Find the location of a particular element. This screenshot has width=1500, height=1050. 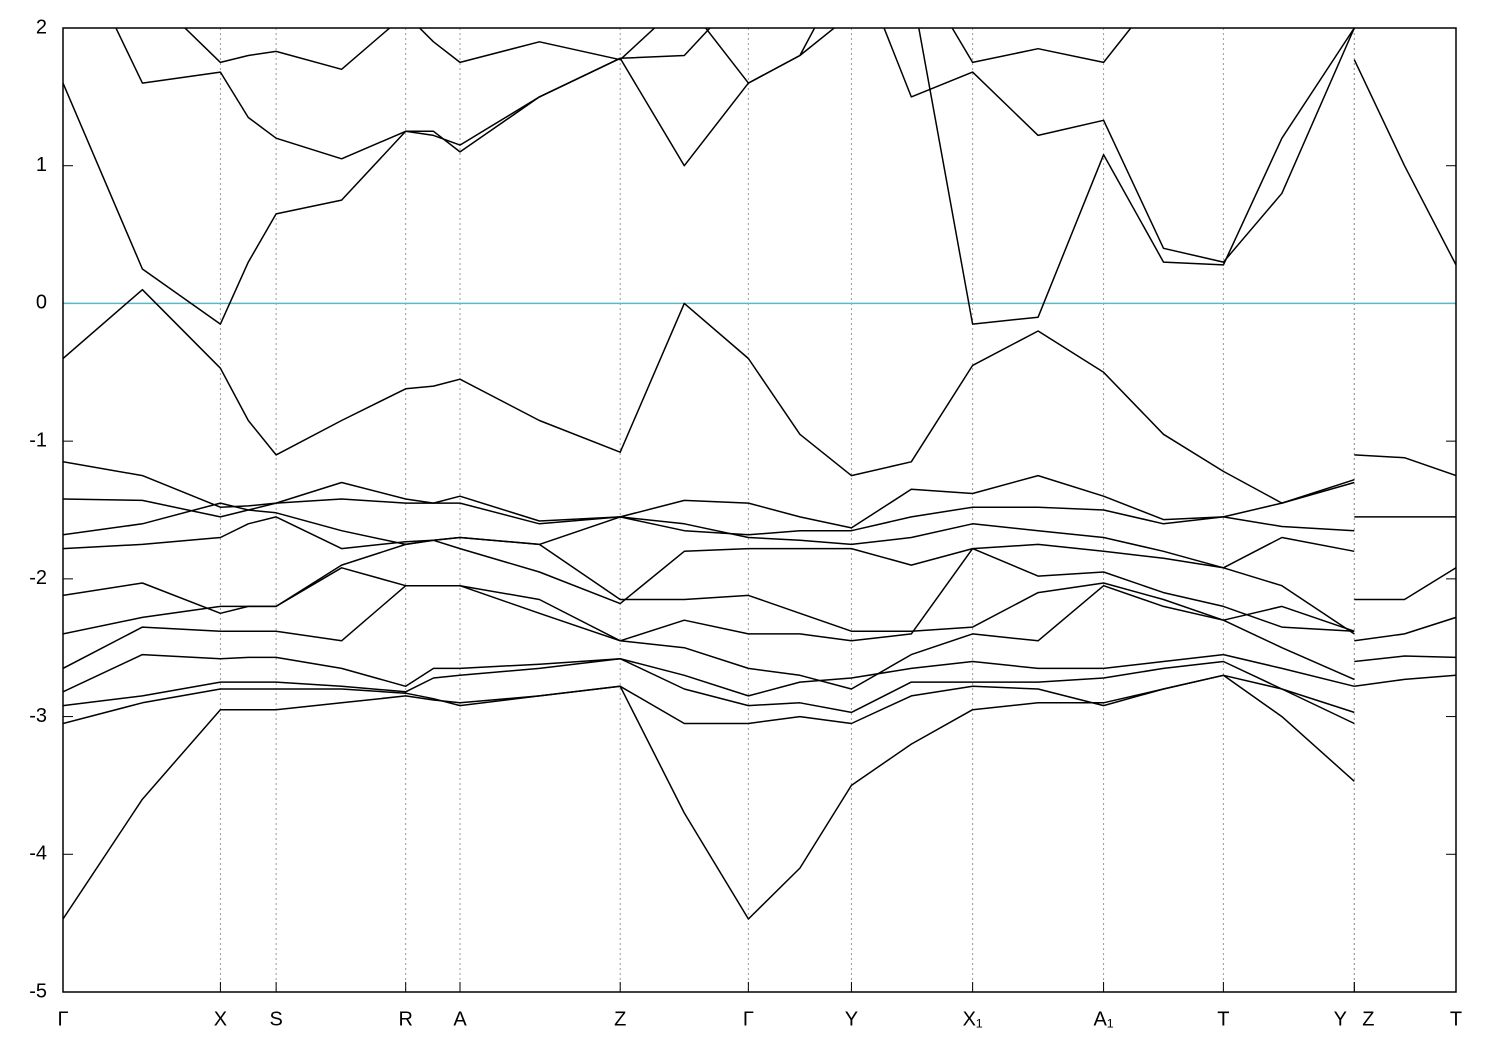

x-tick-label: X is located at coordinates (220, 1019).